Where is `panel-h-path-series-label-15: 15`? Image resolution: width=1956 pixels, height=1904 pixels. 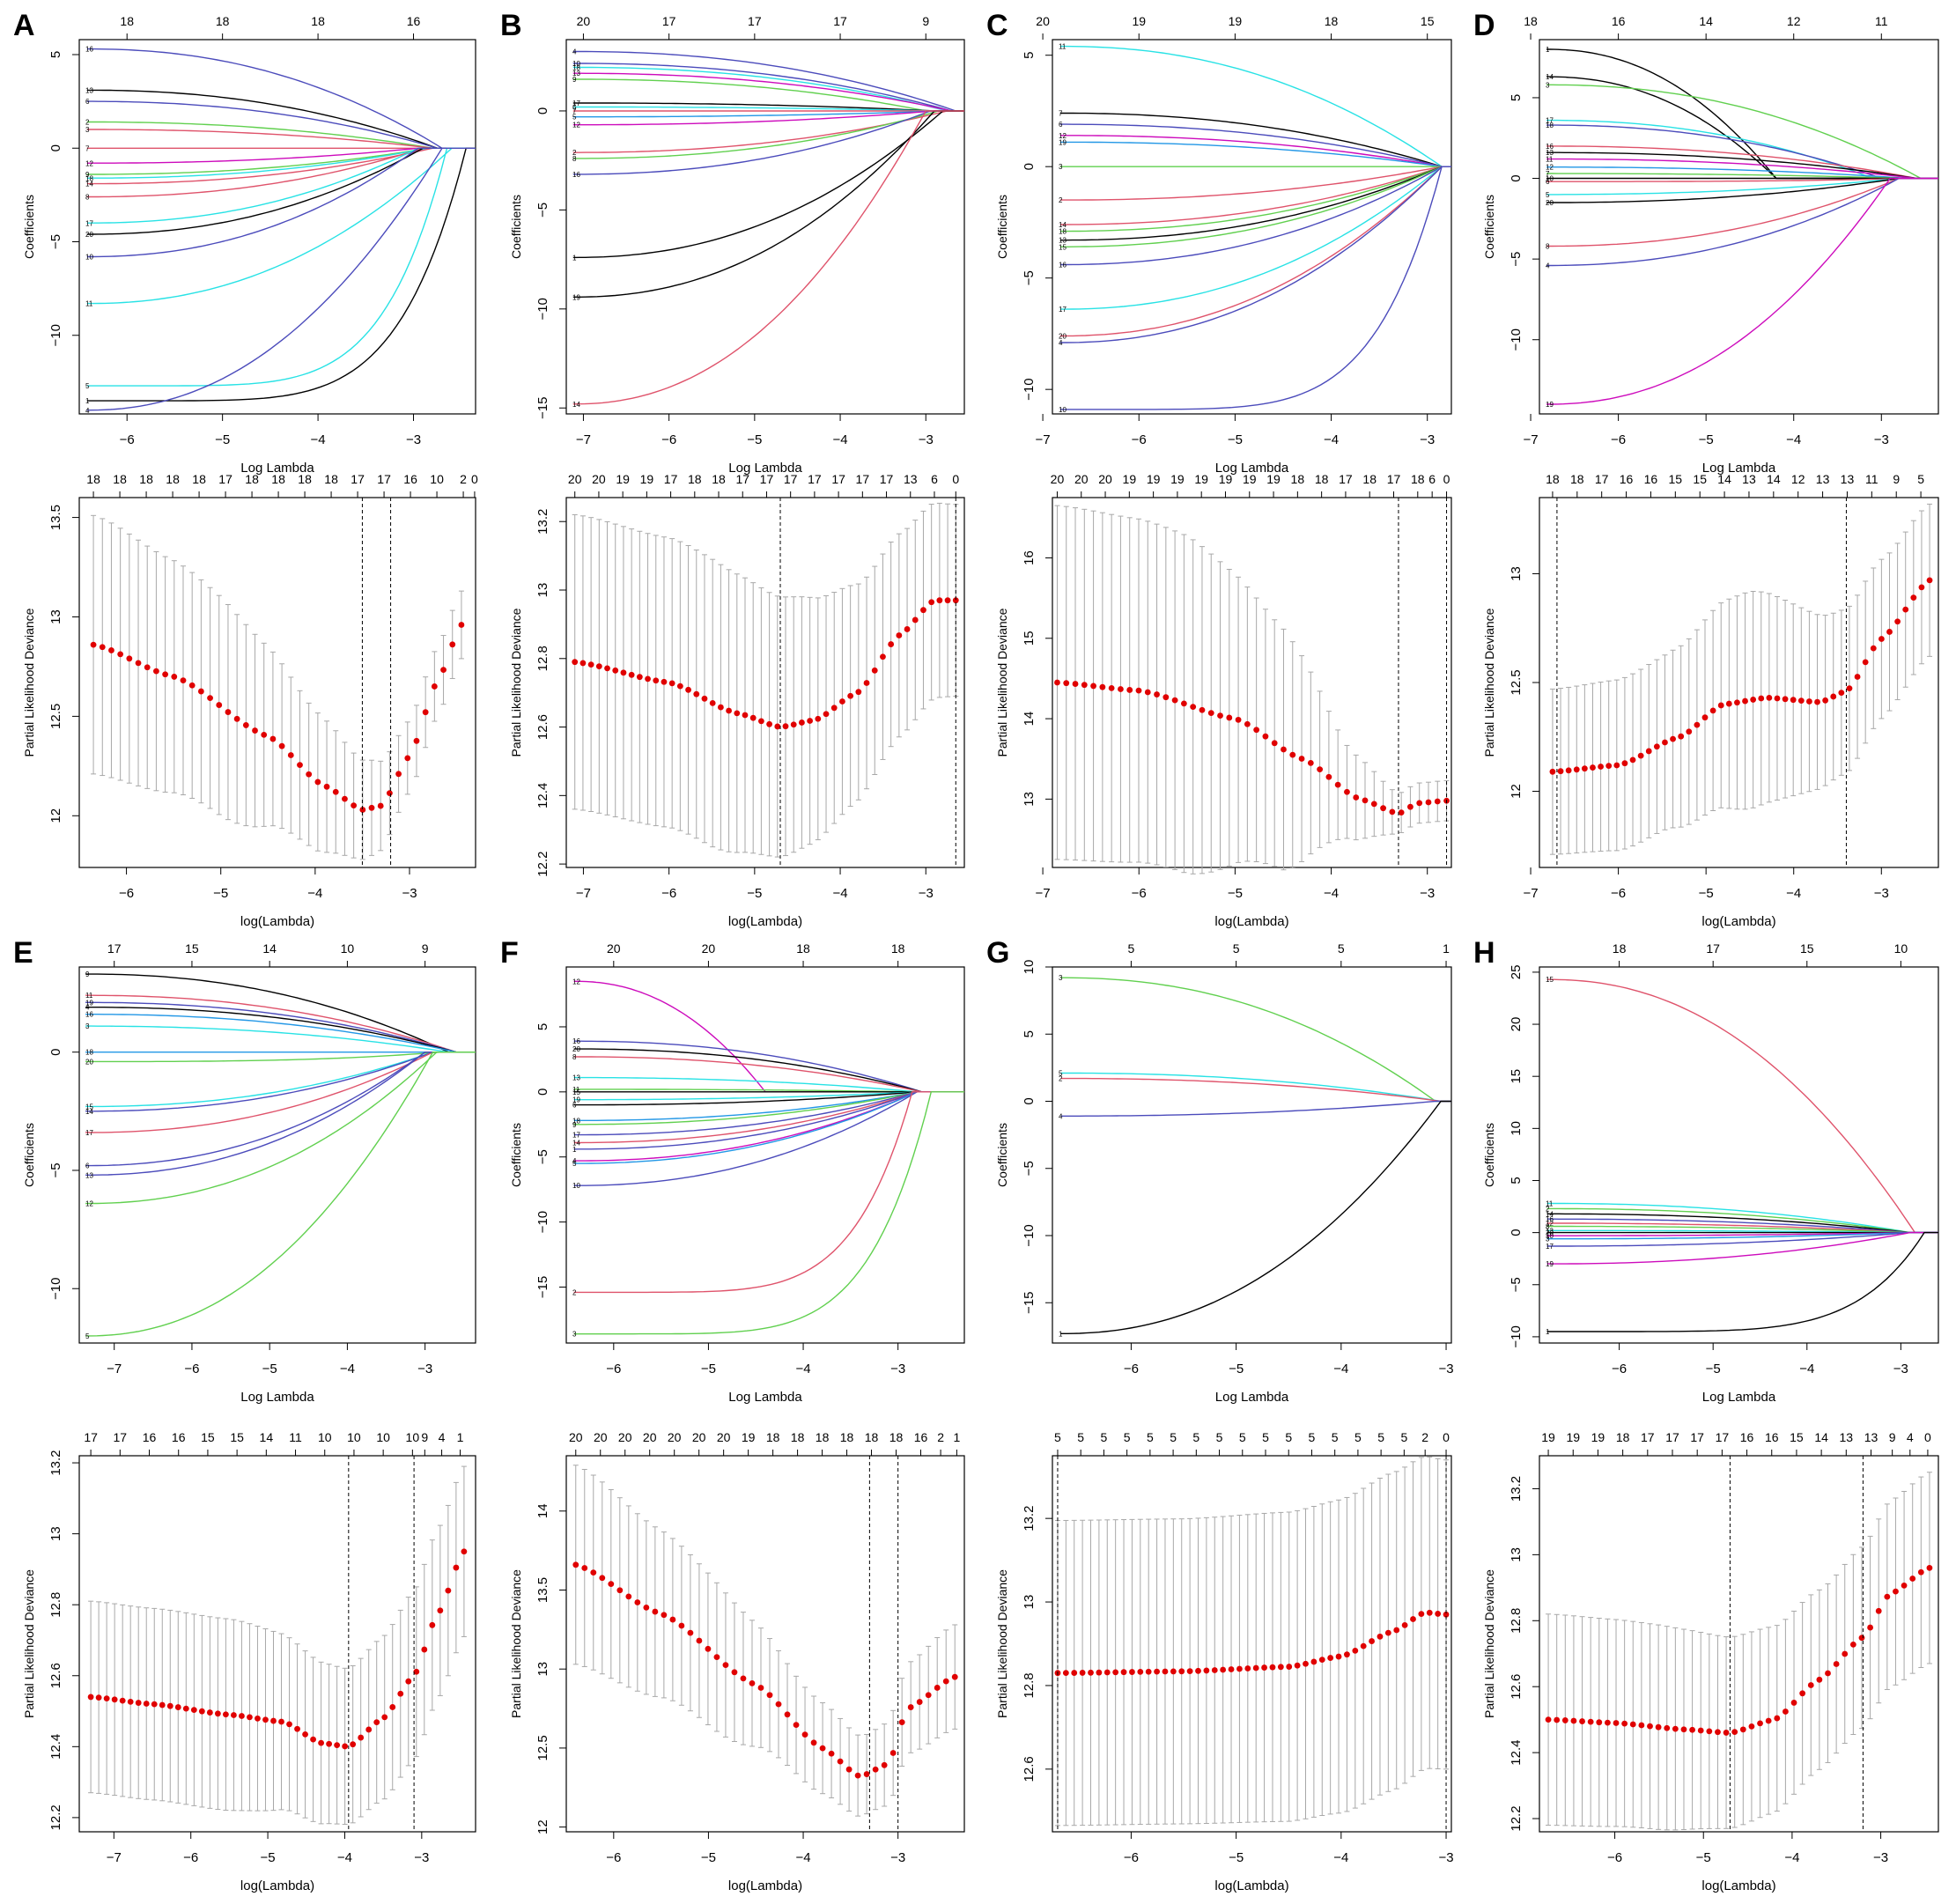
panel-h-path-series-label-15: 15 is located at coordinates (1550, 980).